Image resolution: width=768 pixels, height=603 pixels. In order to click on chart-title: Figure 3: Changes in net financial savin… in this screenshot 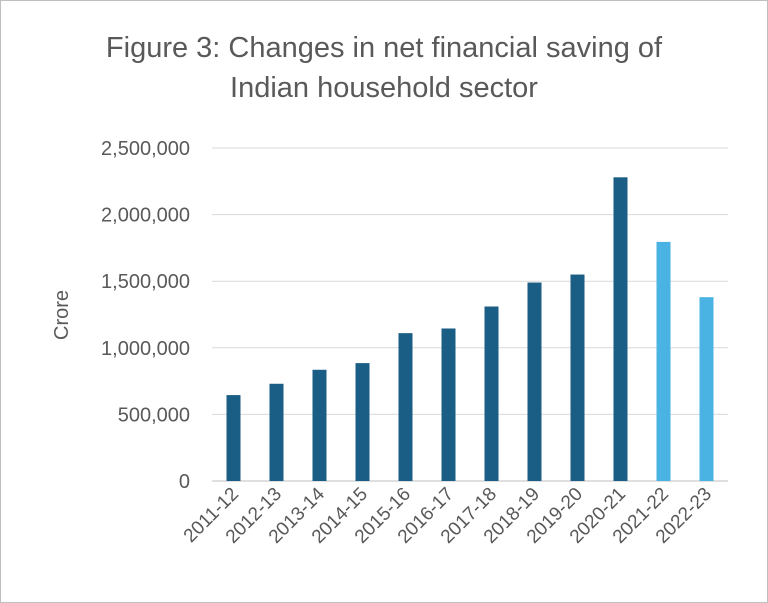, I will do `click(384, 68)`.